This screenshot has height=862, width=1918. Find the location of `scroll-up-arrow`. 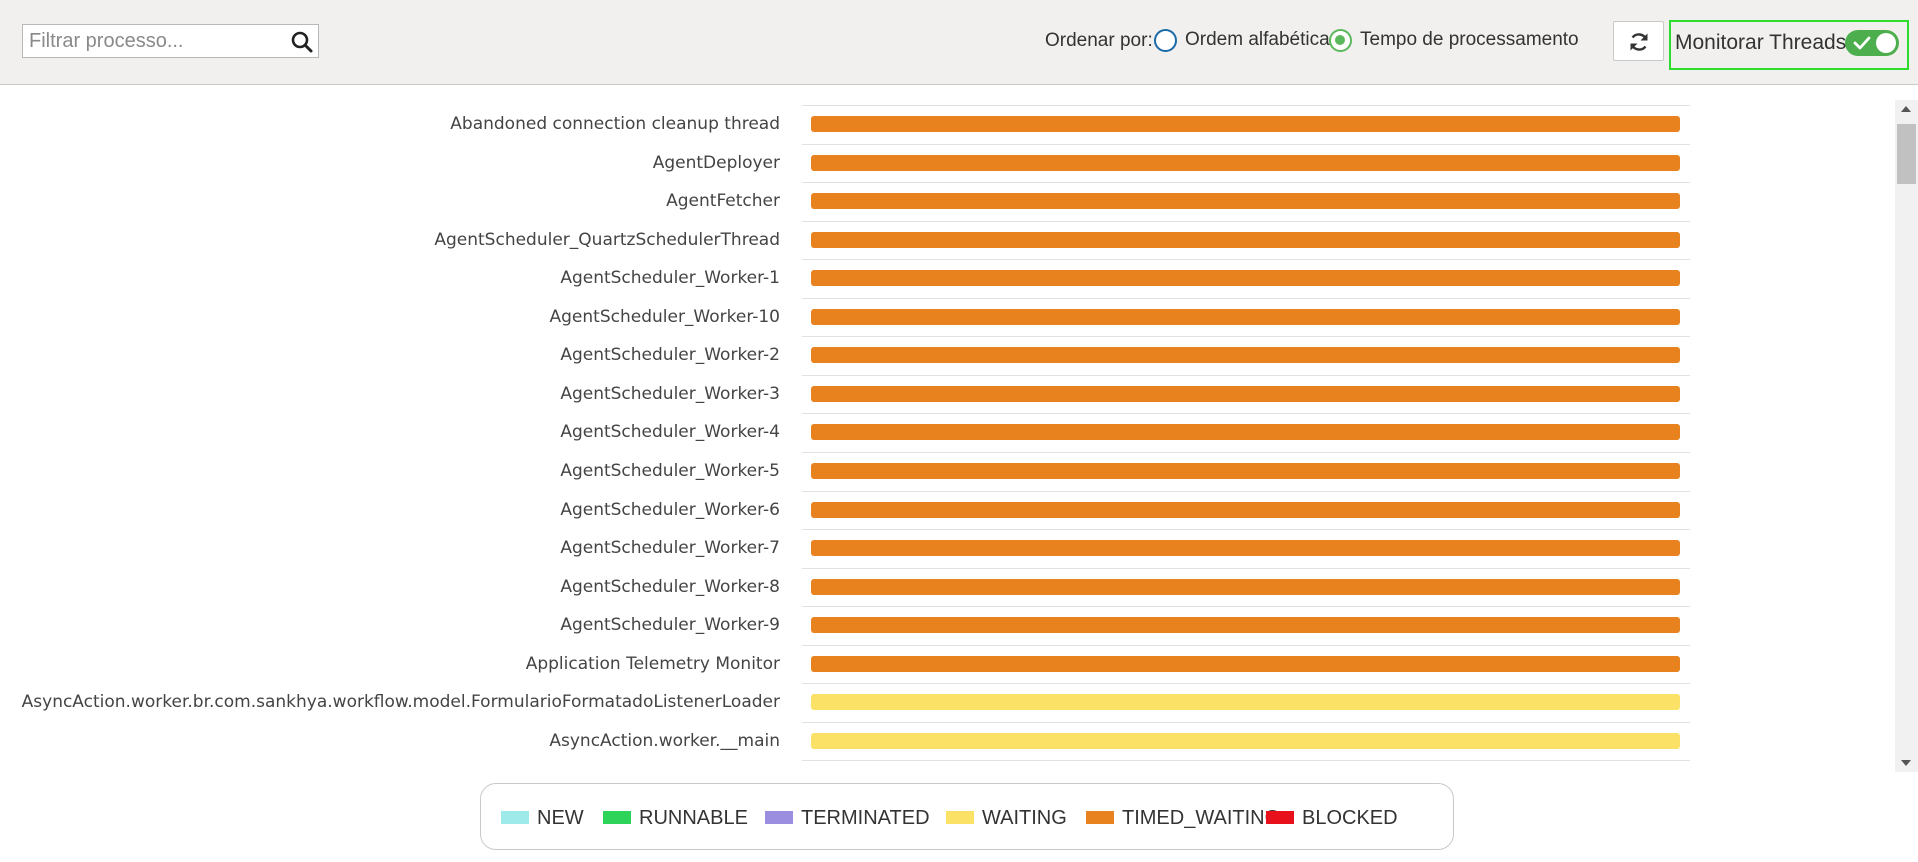

scroll-up-arrow is located at coordinates (1906, 109).